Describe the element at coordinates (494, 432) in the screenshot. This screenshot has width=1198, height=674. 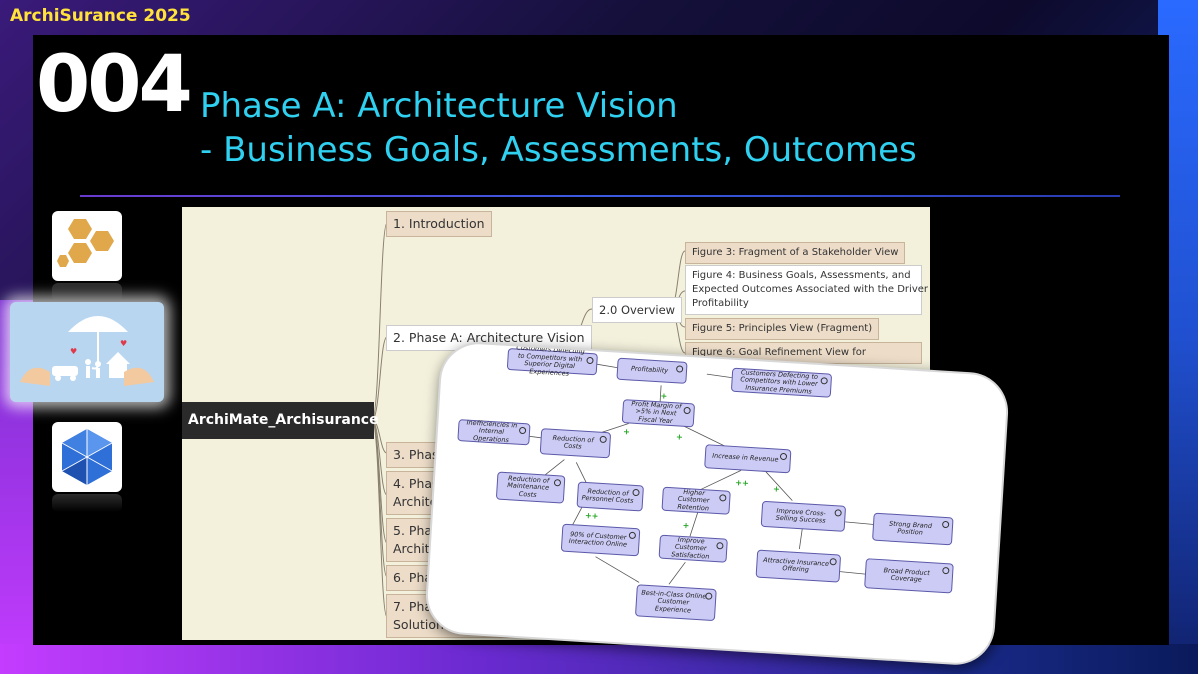
I see `diagram-node-inefficiencies: Inefficiencies in Internal Operations` at that location.